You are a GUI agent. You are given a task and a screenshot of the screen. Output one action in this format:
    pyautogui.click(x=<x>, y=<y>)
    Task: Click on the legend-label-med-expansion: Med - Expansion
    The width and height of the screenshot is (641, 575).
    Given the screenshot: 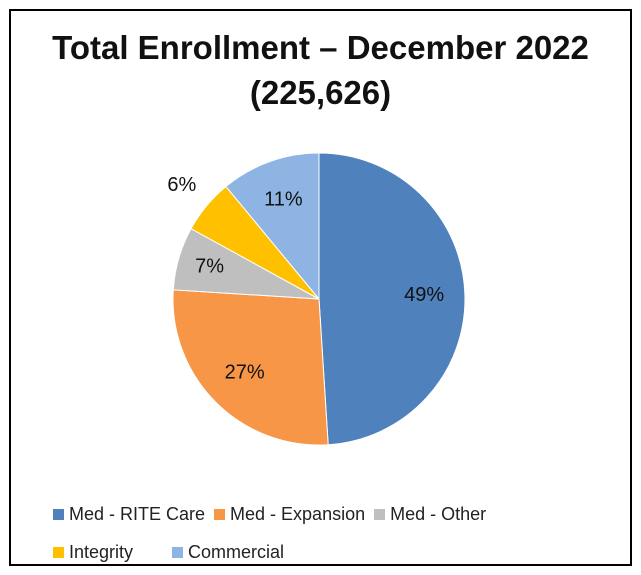 What is the action you would take?
    pyautogui.click(x=298, y=513)
    